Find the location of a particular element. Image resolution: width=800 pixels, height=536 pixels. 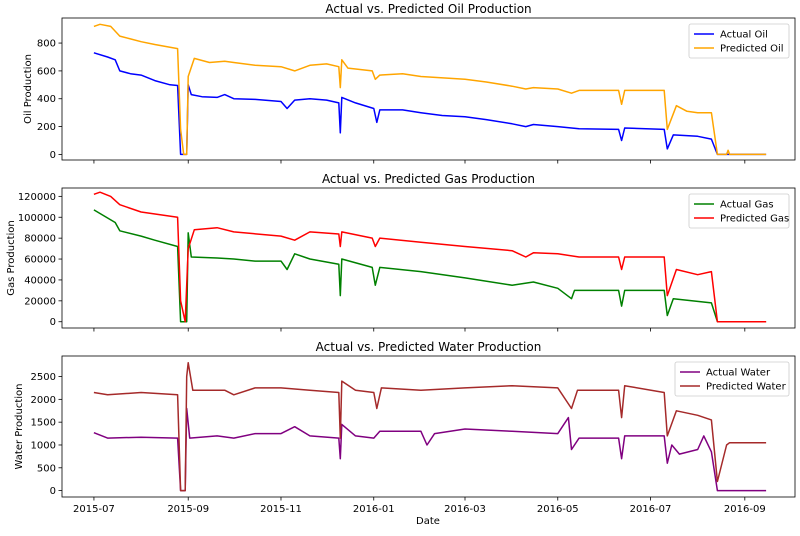

y-axis-label: Gas Production is located at coordinates (11, 257).